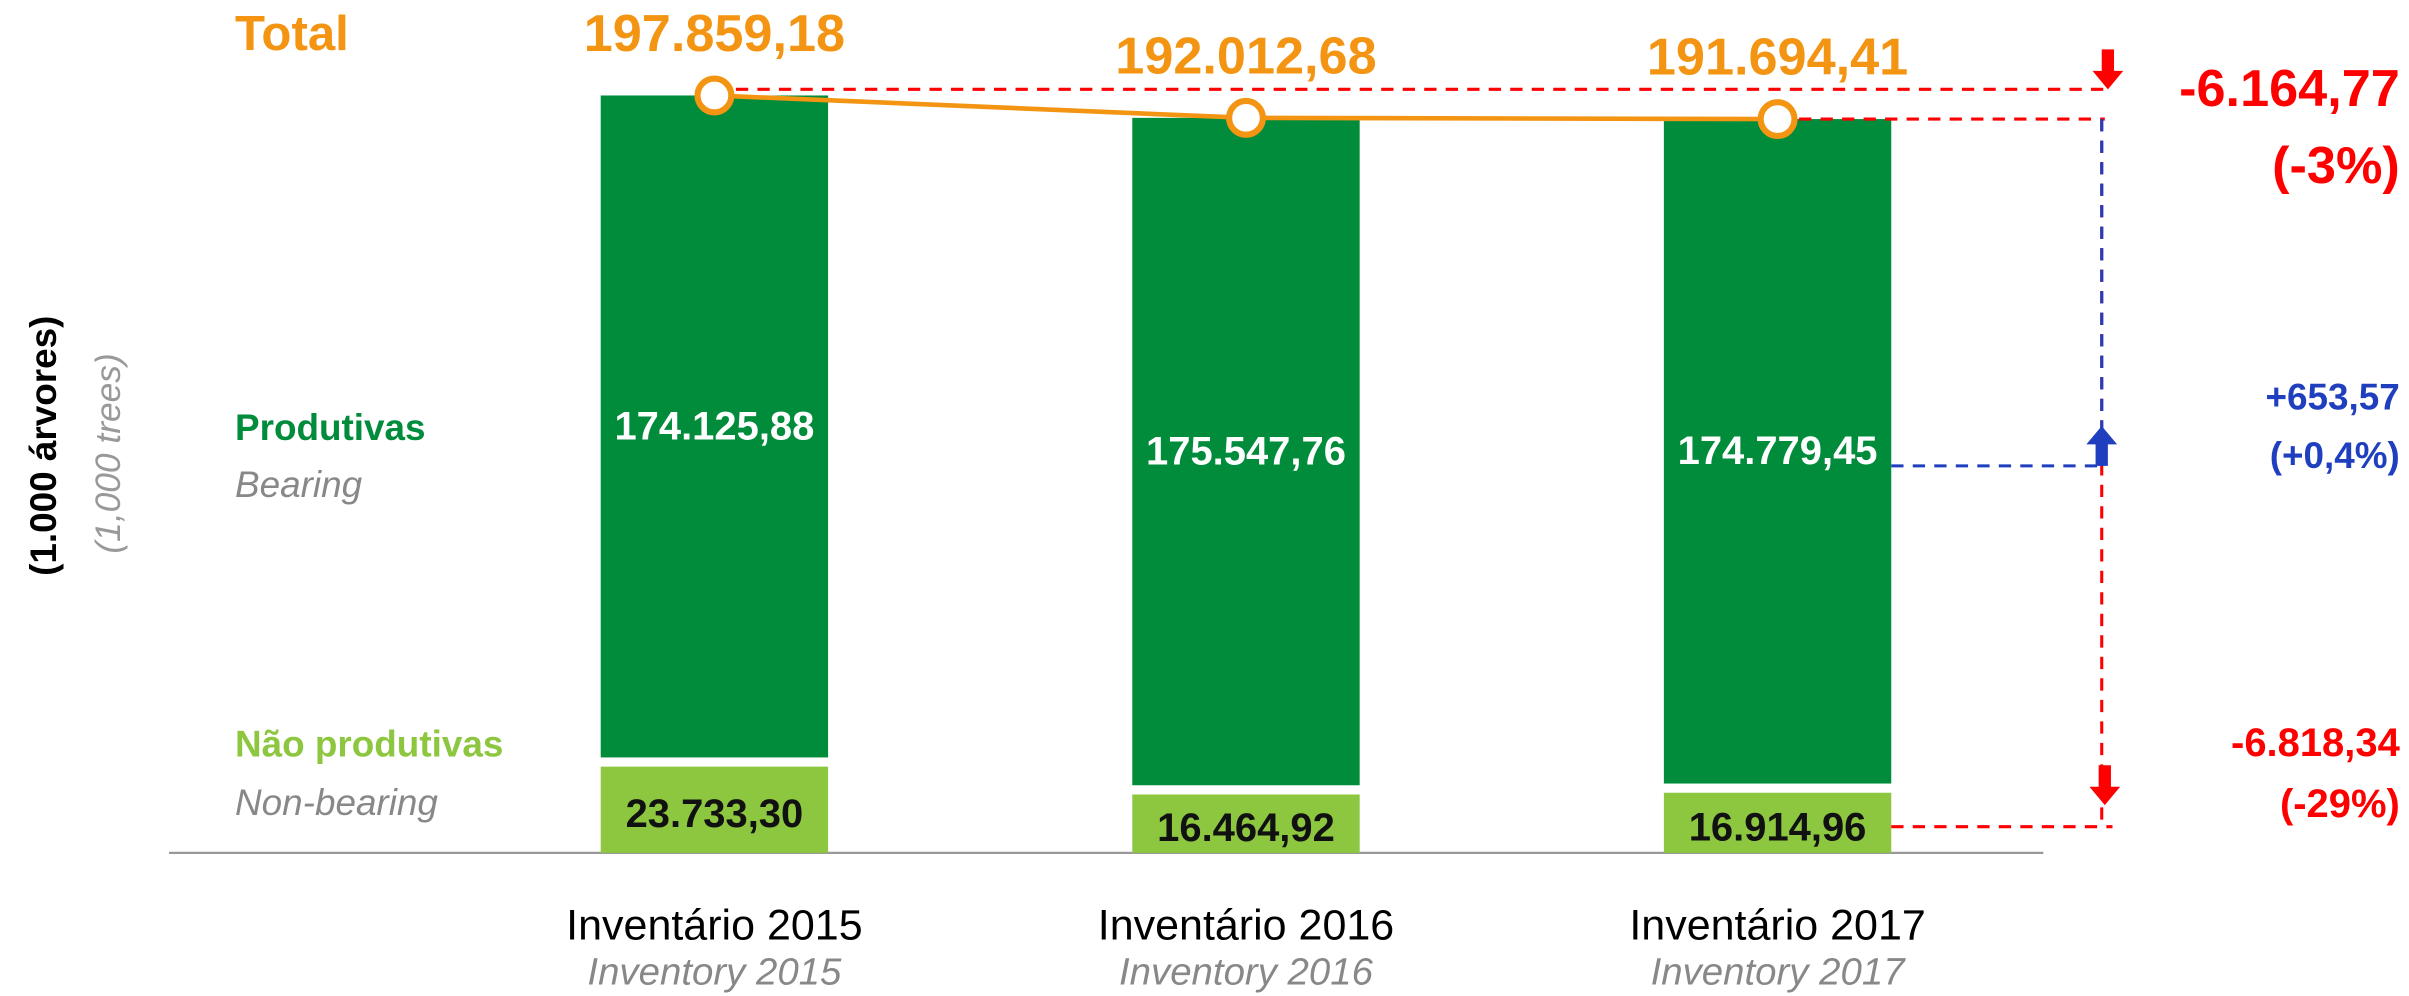  Describe the element at coordinates (330, 427) in the screenshot. I see `legend-bearing: Produtivas` at that location.